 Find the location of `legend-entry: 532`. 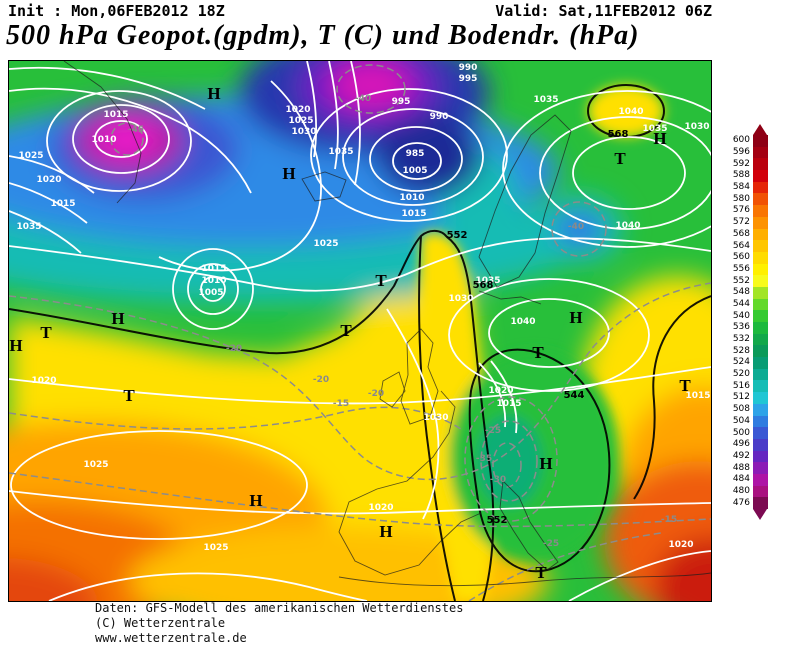

legend-entry: 532 is located at coordinates (743, 339).